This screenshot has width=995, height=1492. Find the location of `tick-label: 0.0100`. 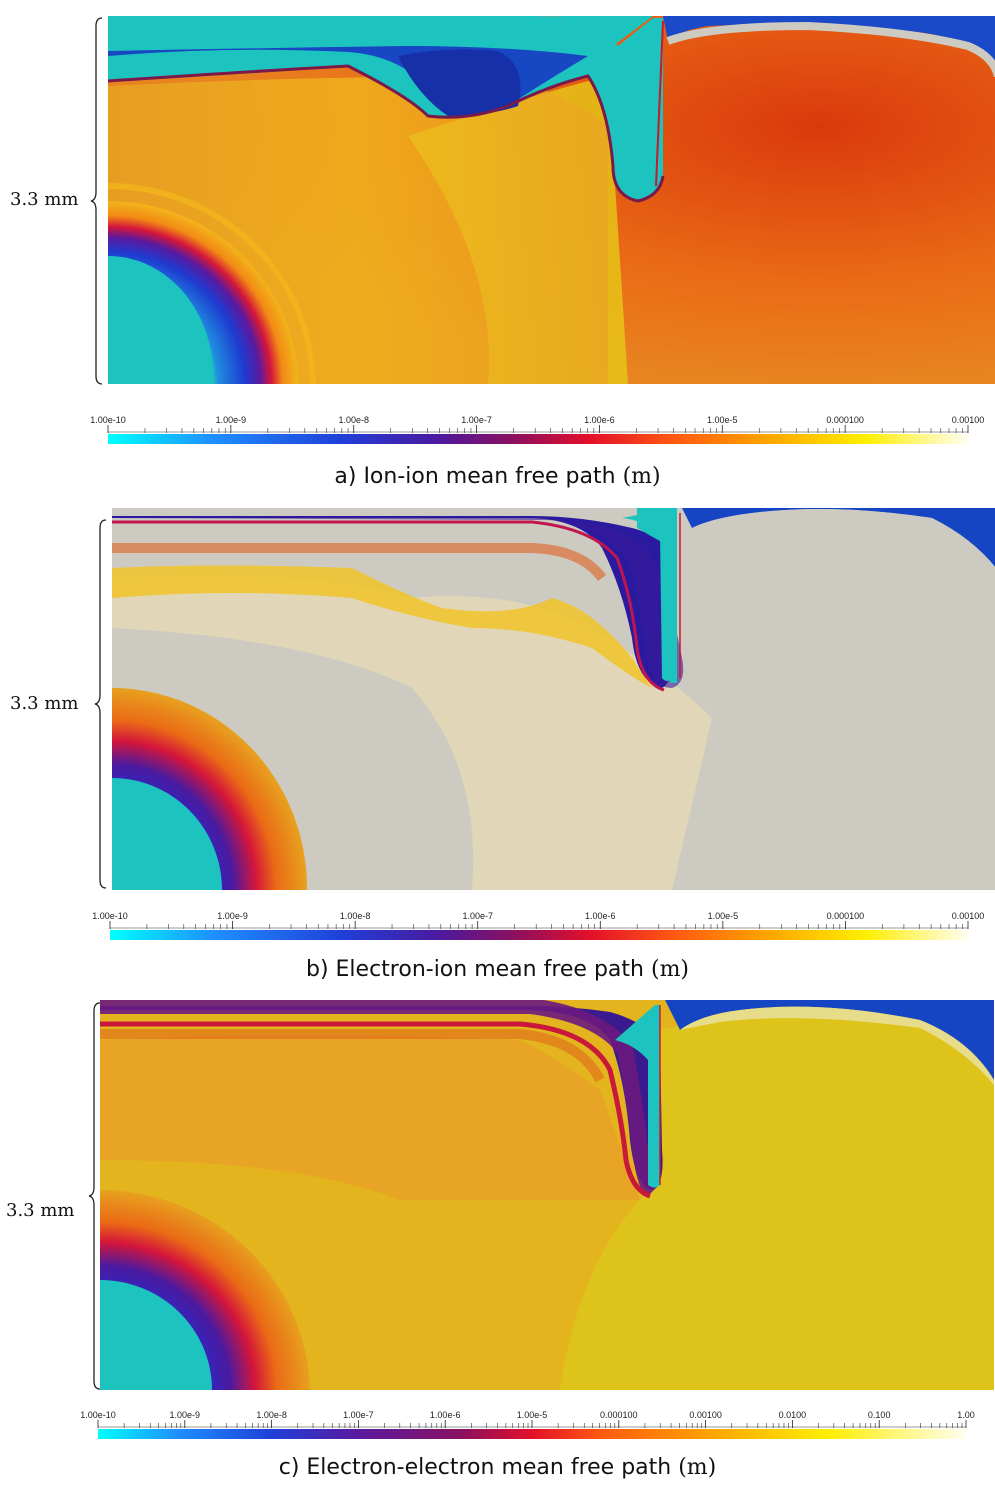

tick-label: 0.0100 is located at coordinates (793, 1415).